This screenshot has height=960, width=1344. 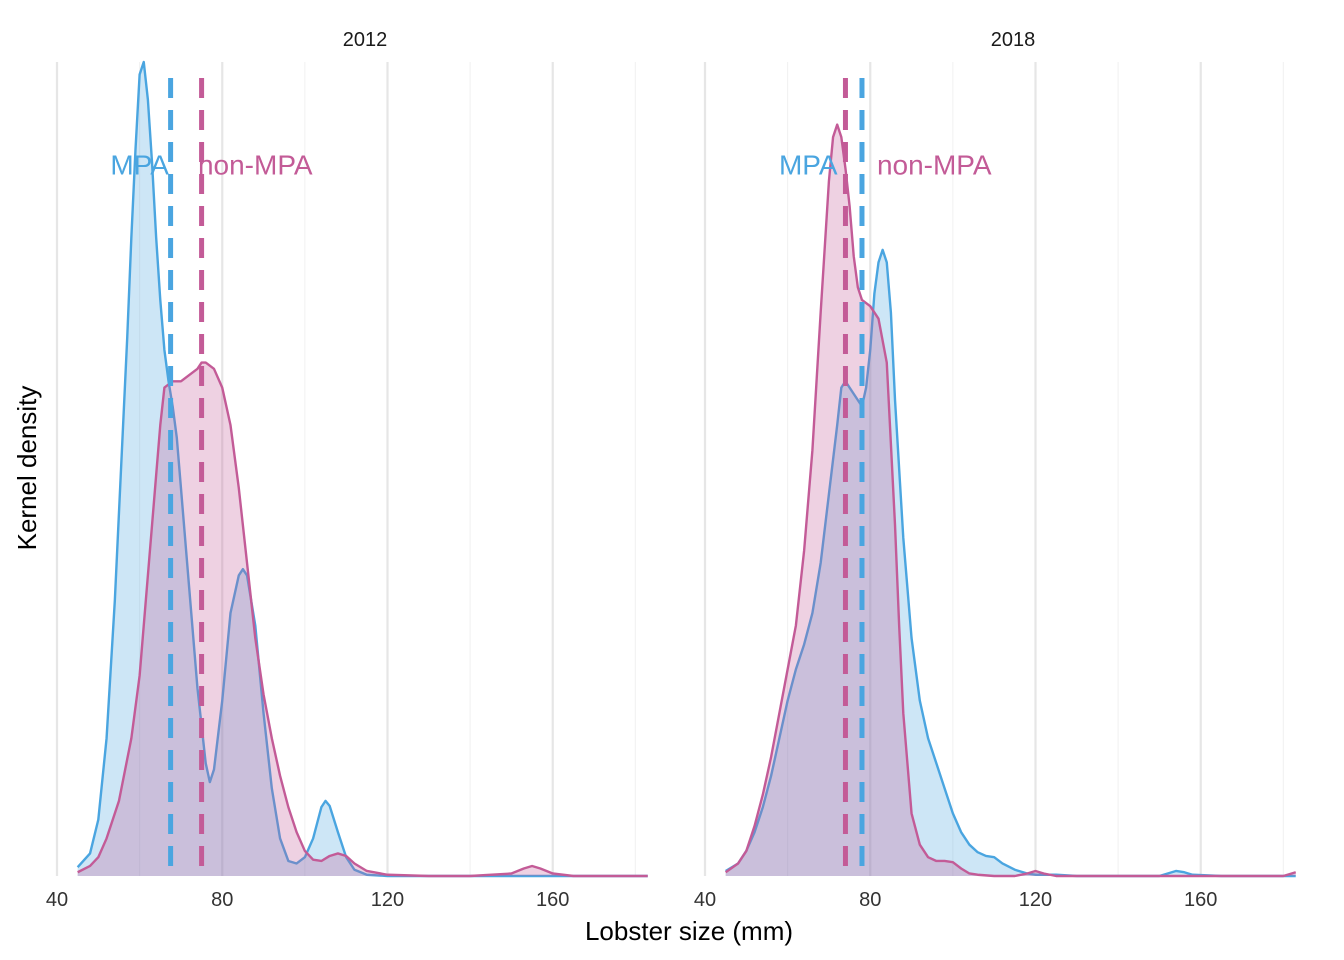 What do you see at coordinates (365, 40) in the screenshot?
I see `panel-title-2012: 2012` at bounding box center [365, 40].